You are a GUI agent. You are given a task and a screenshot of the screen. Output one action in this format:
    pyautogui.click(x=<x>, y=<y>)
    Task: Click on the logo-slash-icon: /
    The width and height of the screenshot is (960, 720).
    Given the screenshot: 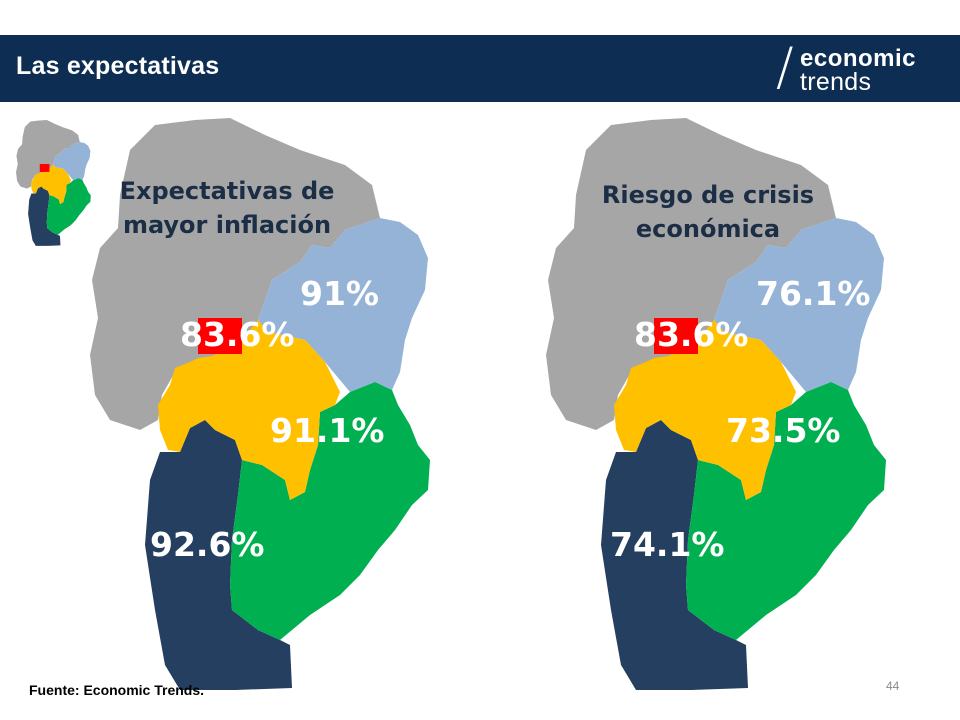 What is the action you would take?
    pyautogui.click(x=785, y=67)
    